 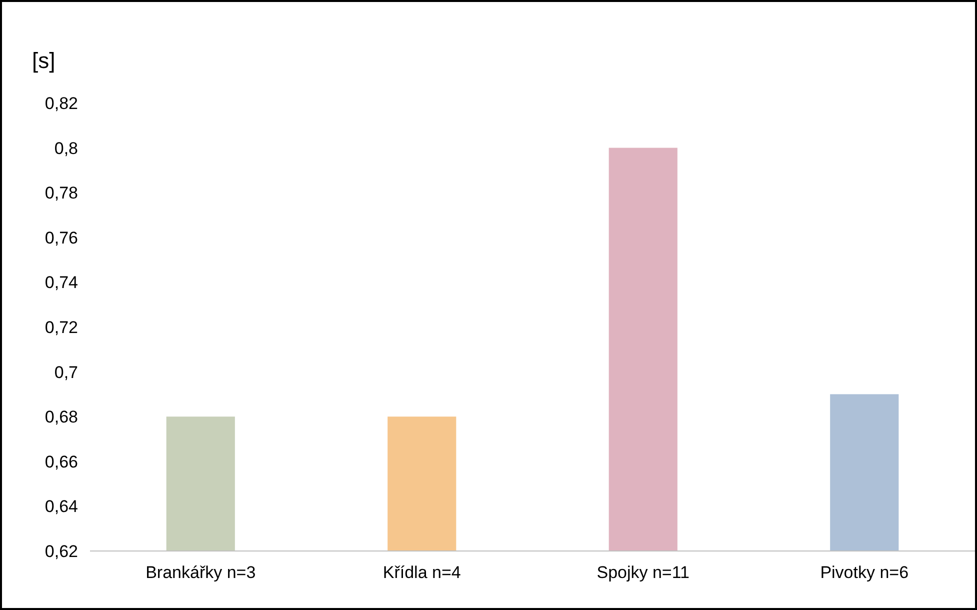 What do you see at coordinates (643, 572) in the screenshot?
I see `x-tick-label: Spojky n=11` at bounding box center [643, 572].